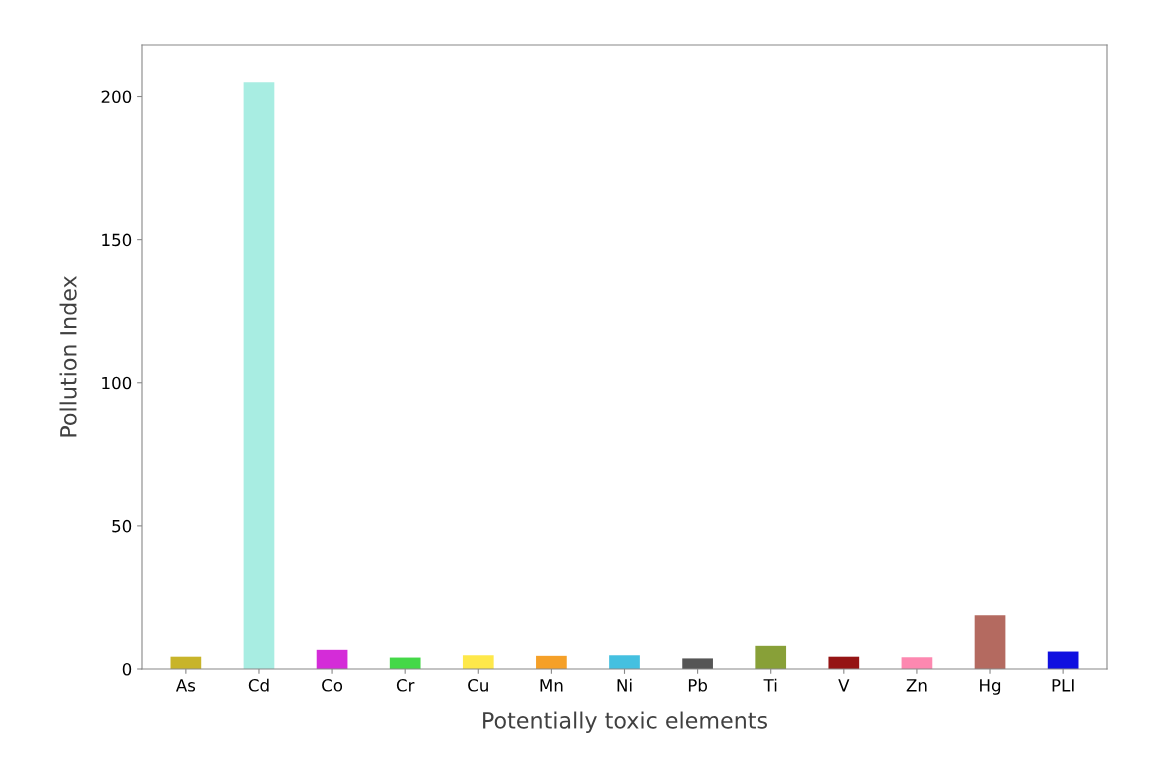 The height and width of the screenshot is (771, 1152). What do you see at coordinates (332, 685) in the screenshot?
I see `x-tick-label: Co` at bounding box center [332, 685].